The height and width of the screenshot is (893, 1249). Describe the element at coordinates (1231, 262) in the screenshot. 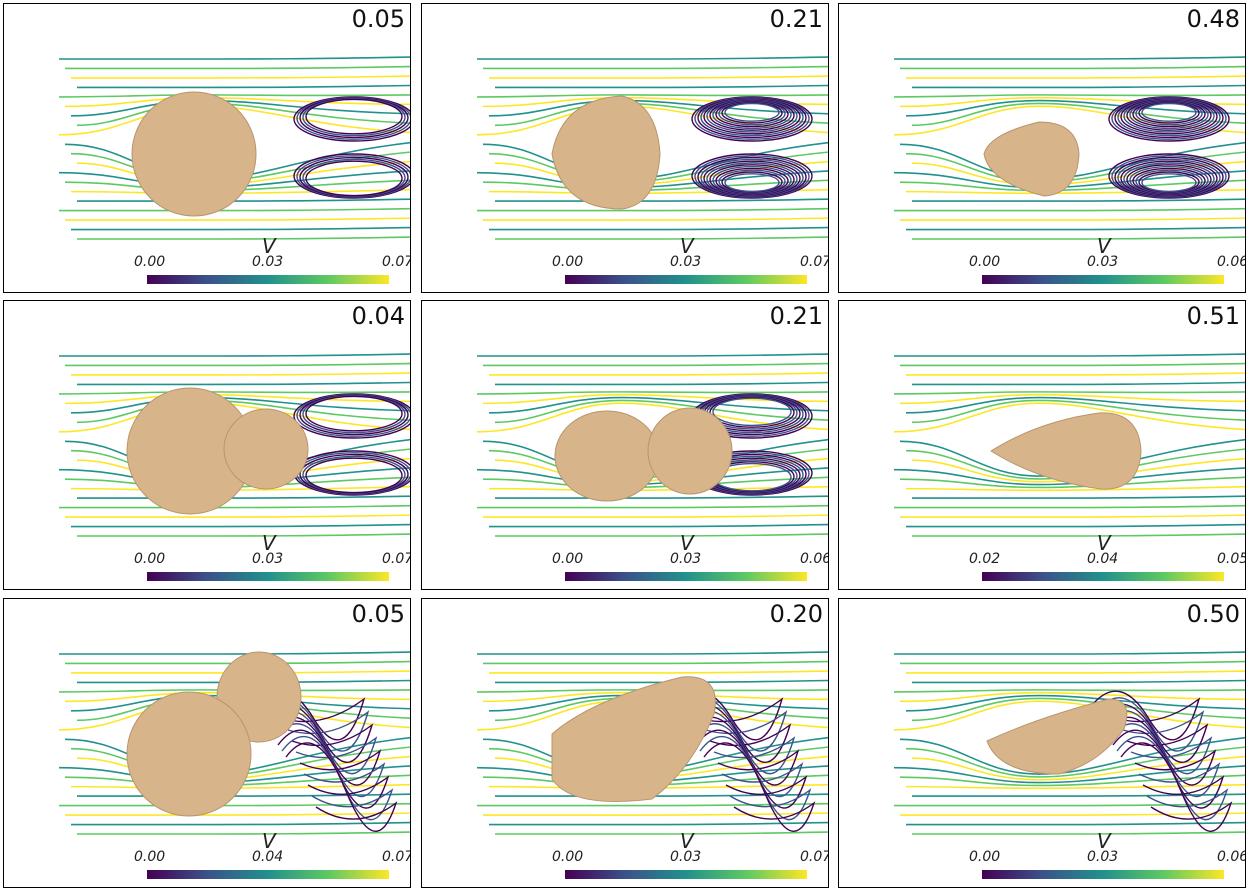

I see `colorbar-tick-label: 0.06` at that location.